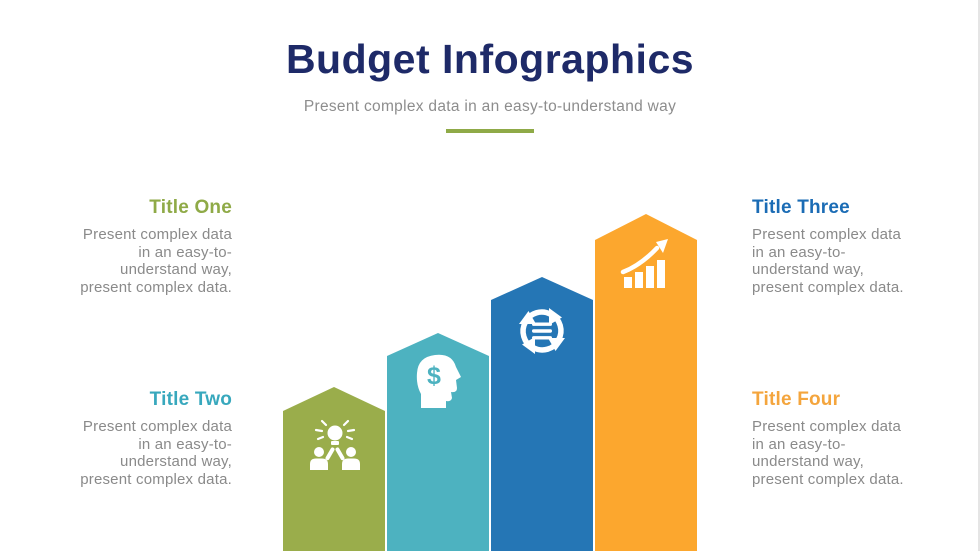  I want to click on dollar-glyph: $, so click(434, 376).